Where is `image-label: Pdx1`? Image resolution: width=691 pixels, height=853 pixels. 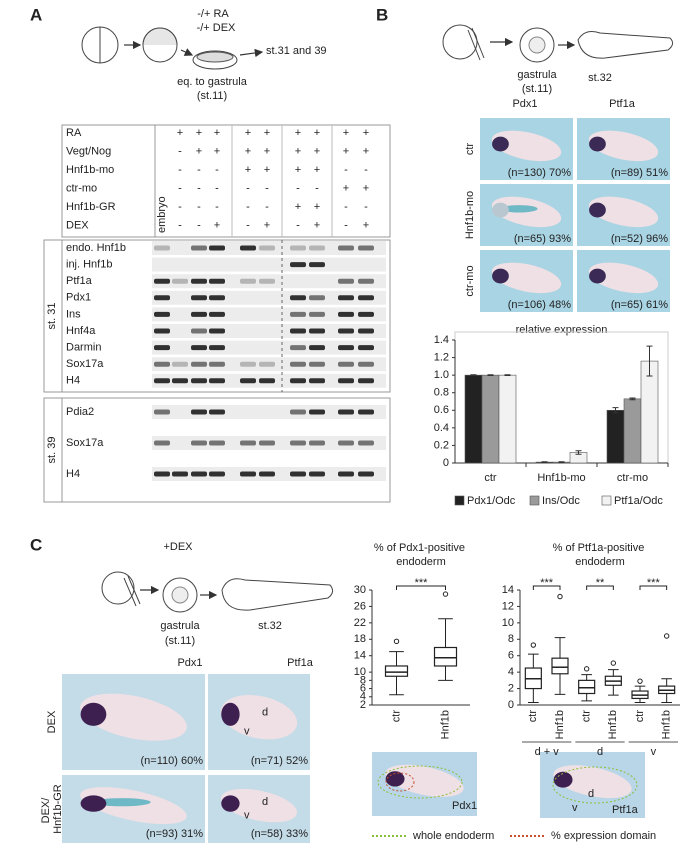
image-label: Pdx1 is located at coordinates (464, 806).